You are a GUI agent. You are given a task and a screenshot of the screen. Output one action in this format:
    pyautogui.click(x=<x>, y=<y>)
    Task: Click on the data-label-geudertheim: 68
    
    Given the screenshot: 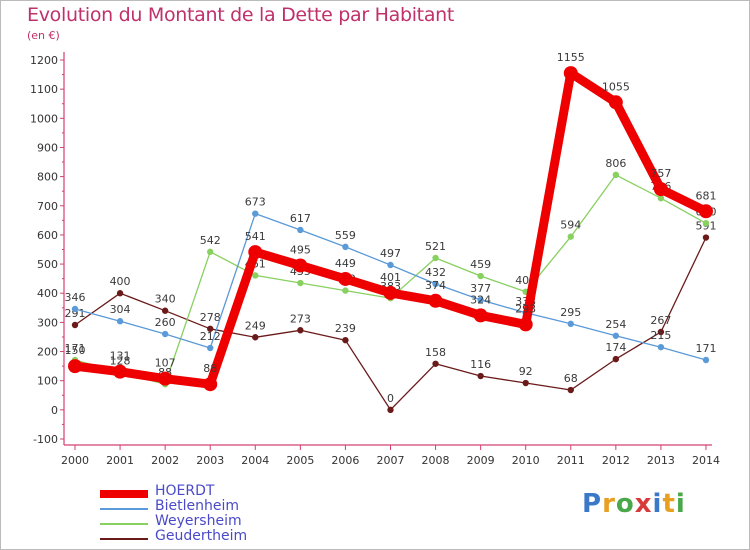 What is the action you would take?
    pyautogui.click(x=571, y=378)
    